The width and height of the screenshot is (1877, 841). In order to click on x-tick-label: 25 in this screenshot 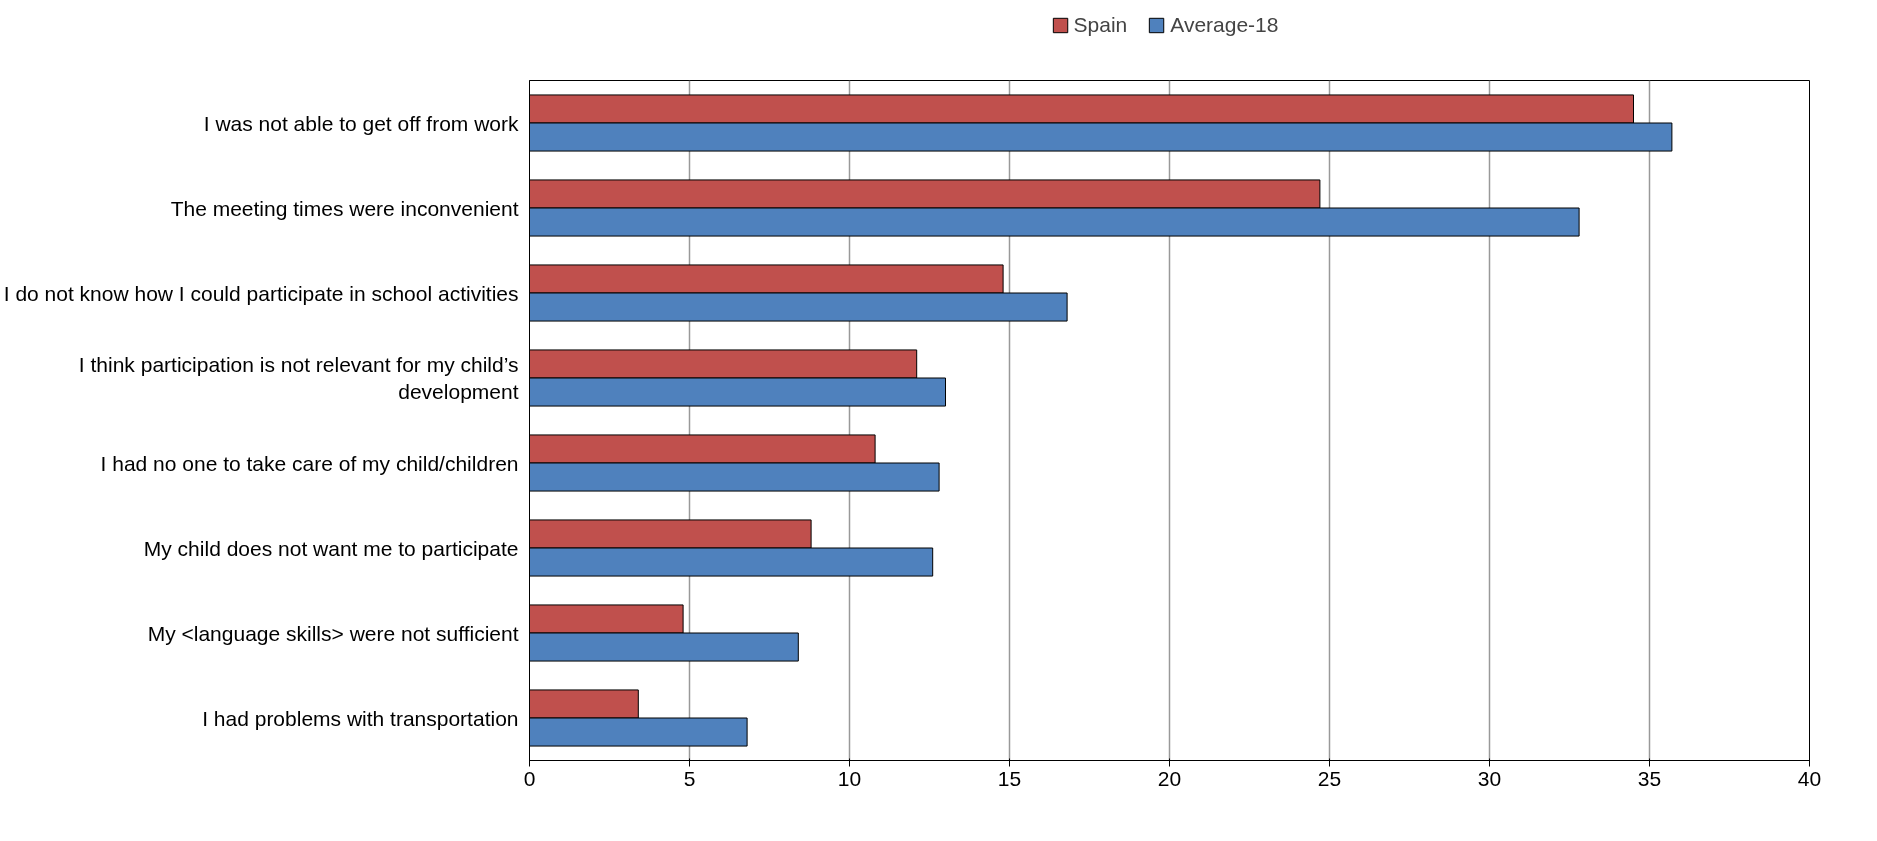, I will do `click(1329, 778)`.